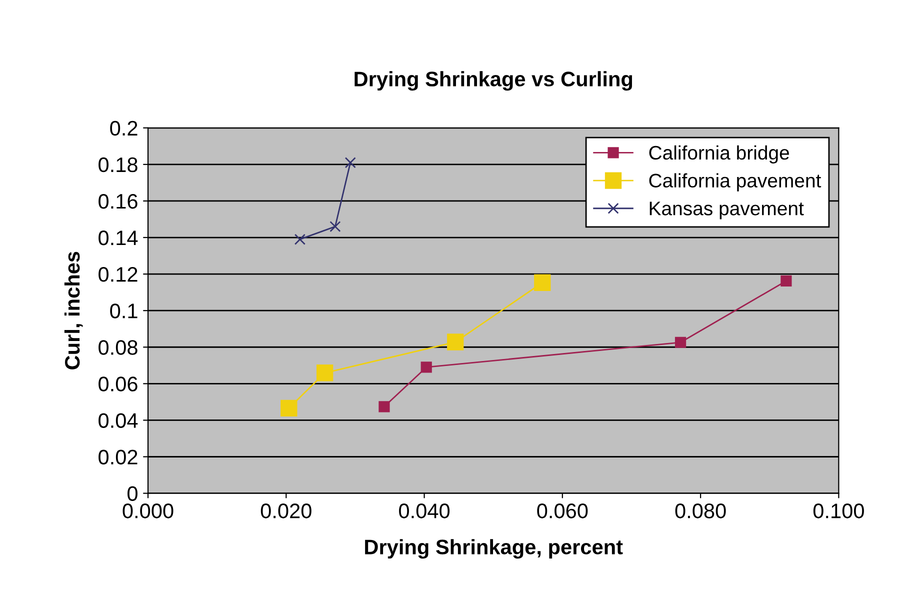 This screenshot has width=897, height=609. I want to click on legend-label: California pavement, so click(735, 182).